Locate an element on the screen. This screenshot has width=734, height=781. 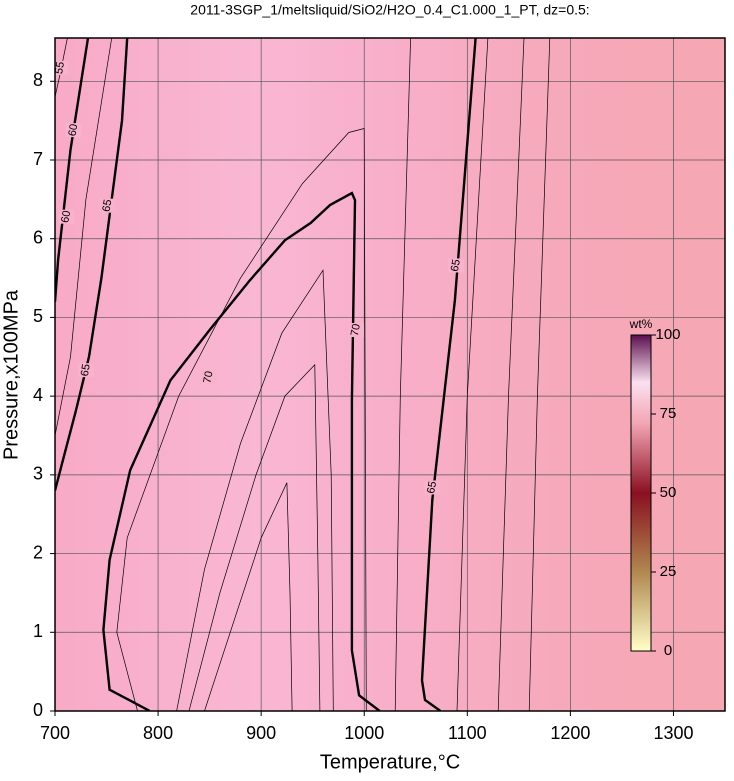
y-tick-label: 8 is located at coordinates (38, 80).